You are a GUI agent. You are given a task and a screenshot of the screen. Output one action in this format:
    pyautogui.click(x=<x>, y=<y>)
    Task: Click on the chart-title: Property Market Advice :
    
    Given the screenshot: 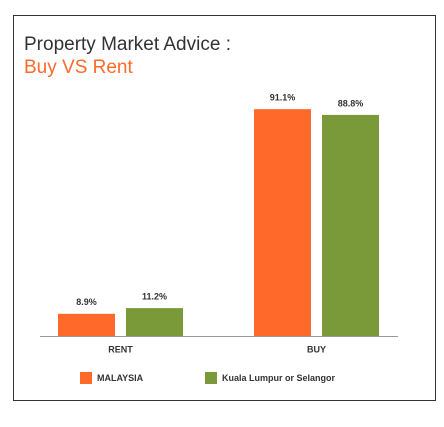 What is the action you would take?
    pyautogui.click(x=127, y=44)
    